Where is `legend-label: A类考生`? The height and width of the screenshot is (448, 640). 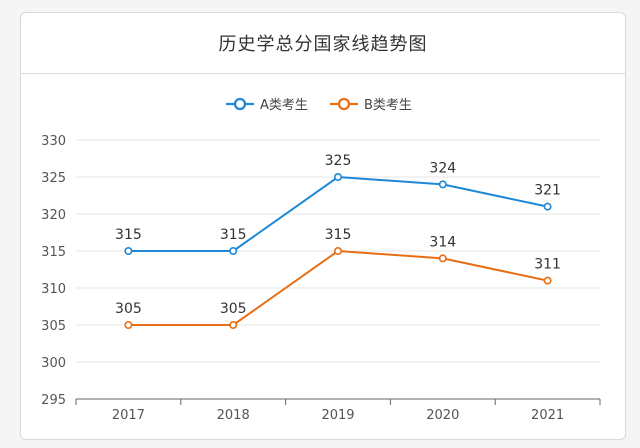 legend-label: A类考生 is located at coordinates (284, 105).